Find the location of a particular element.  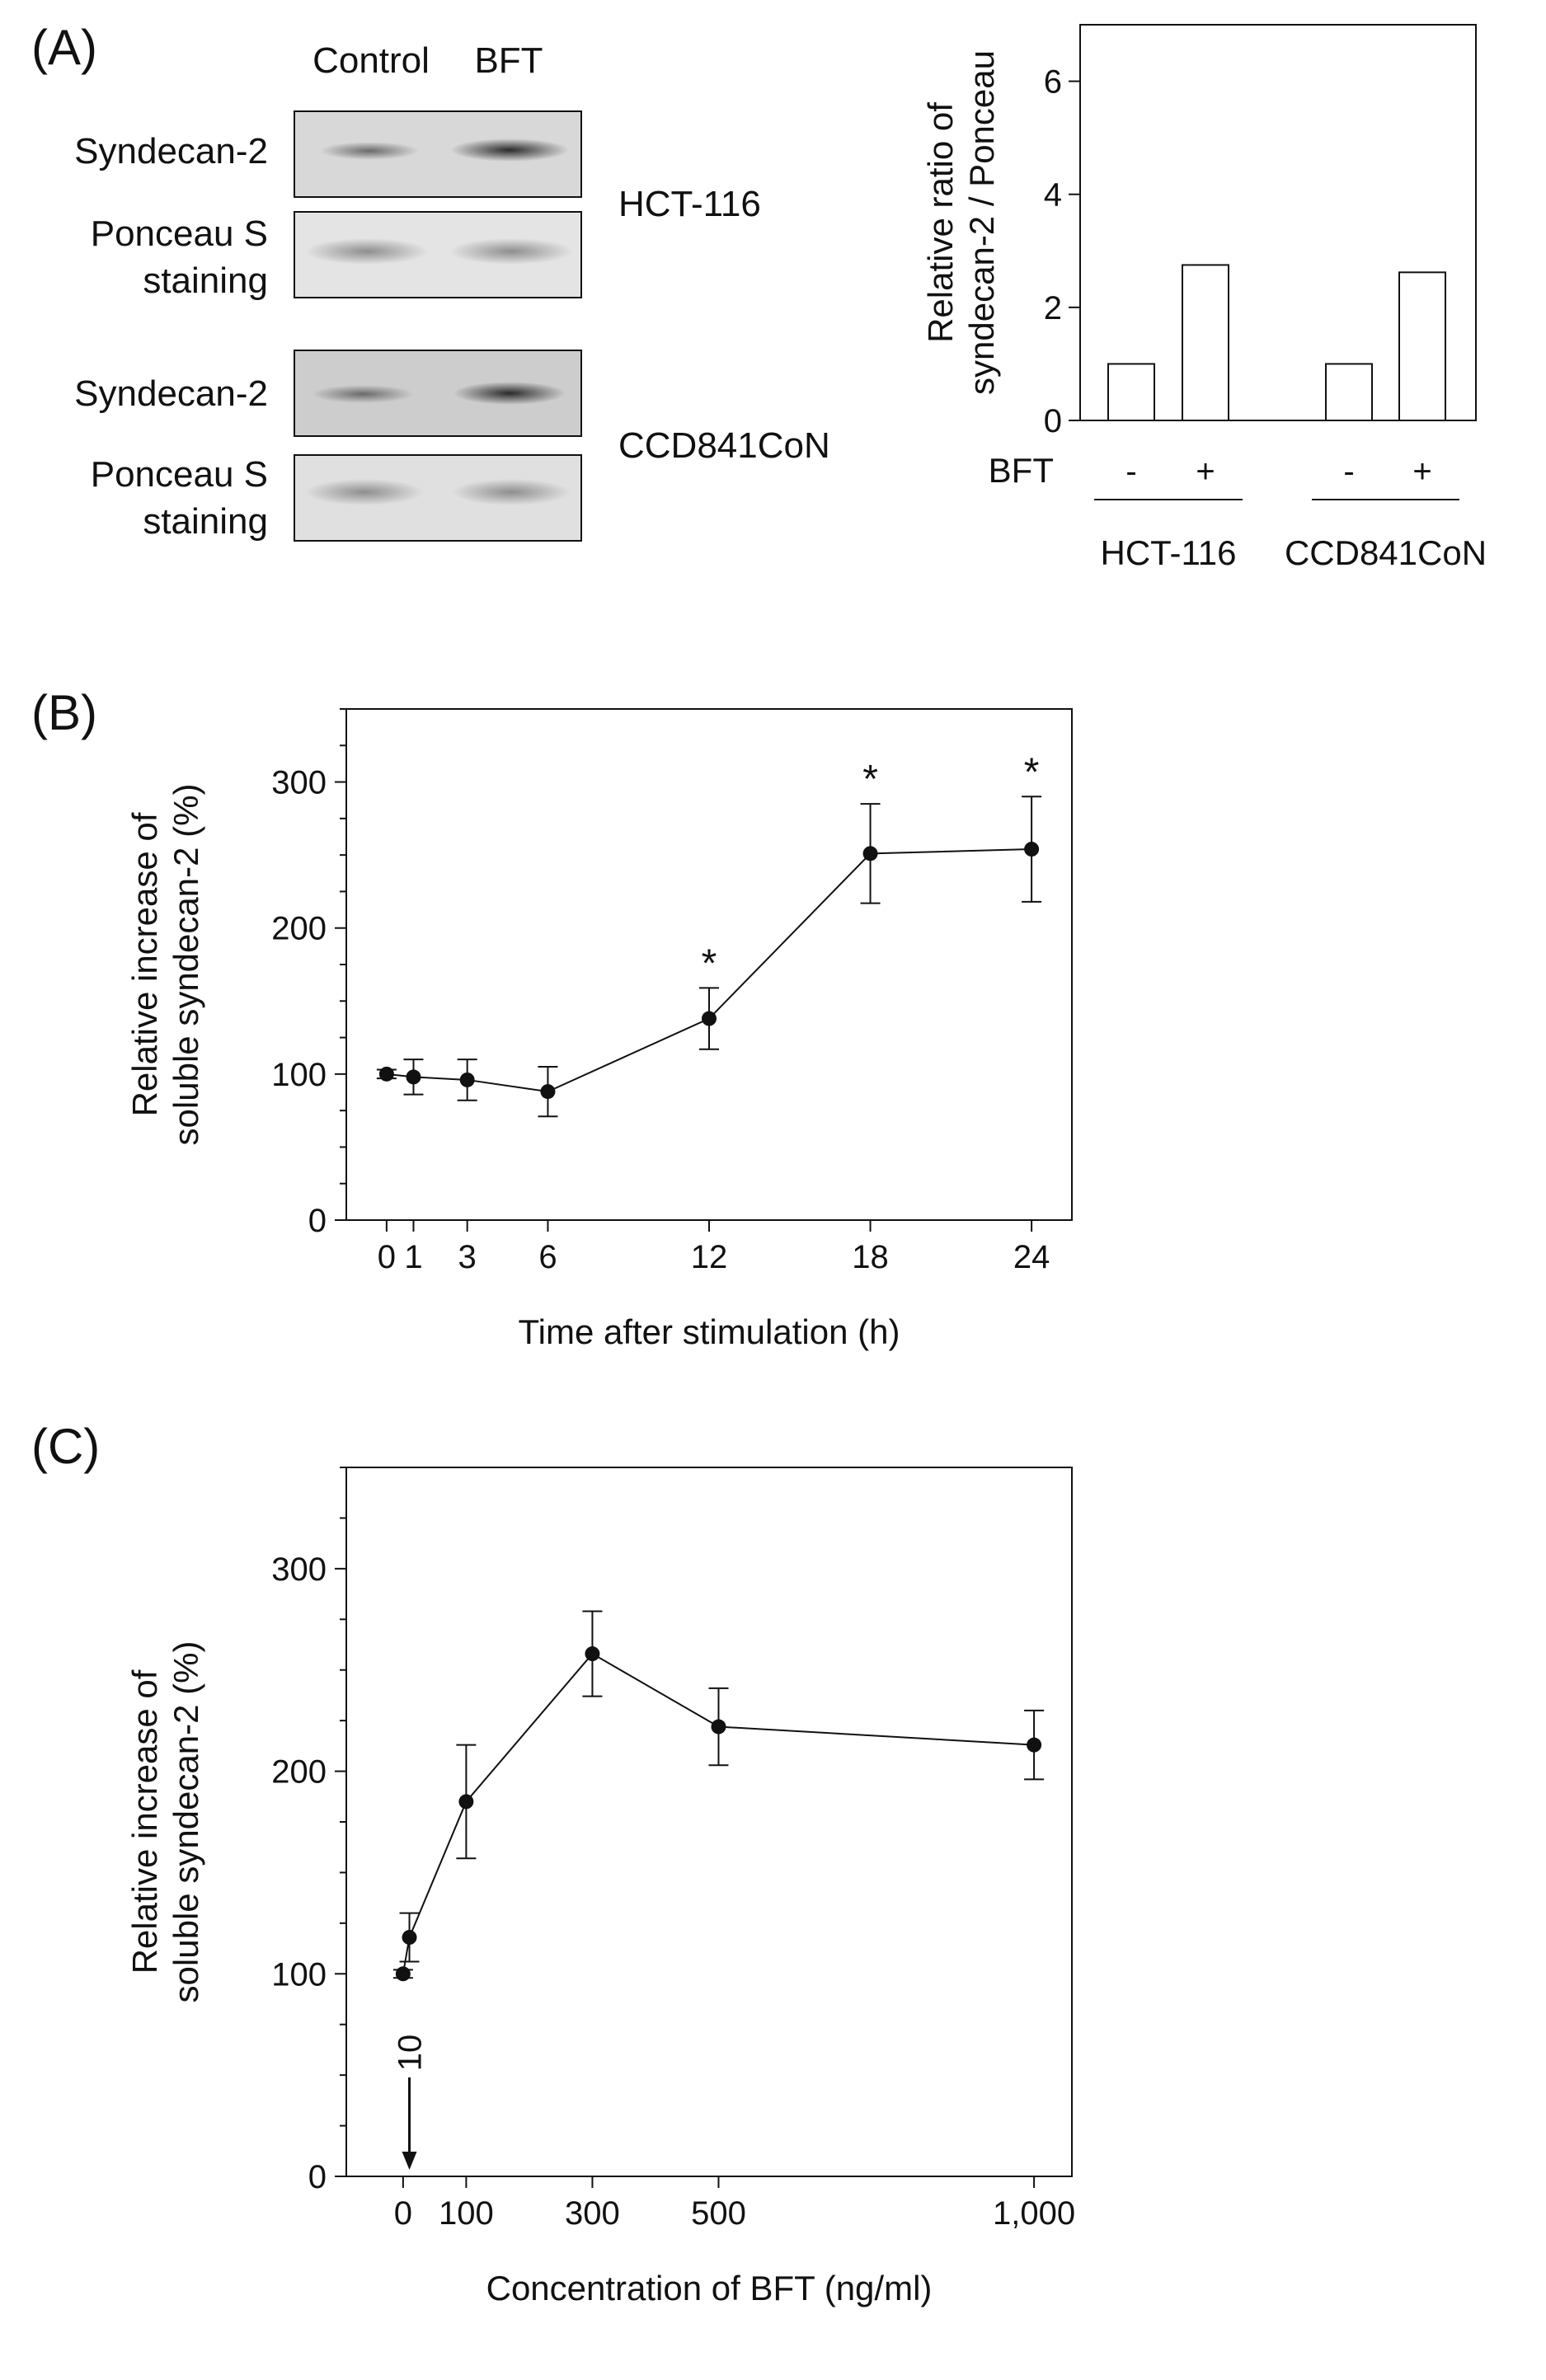

group-label-hct-116: HCT-116 is located at coordinates (1169, 552).